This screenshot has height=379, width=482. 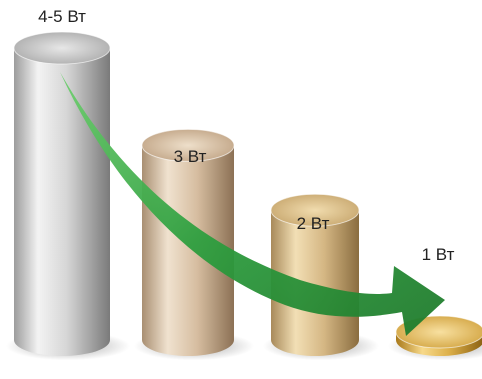 I want to click on category-label: 4-5 Вт, so click(x=62, y=16).